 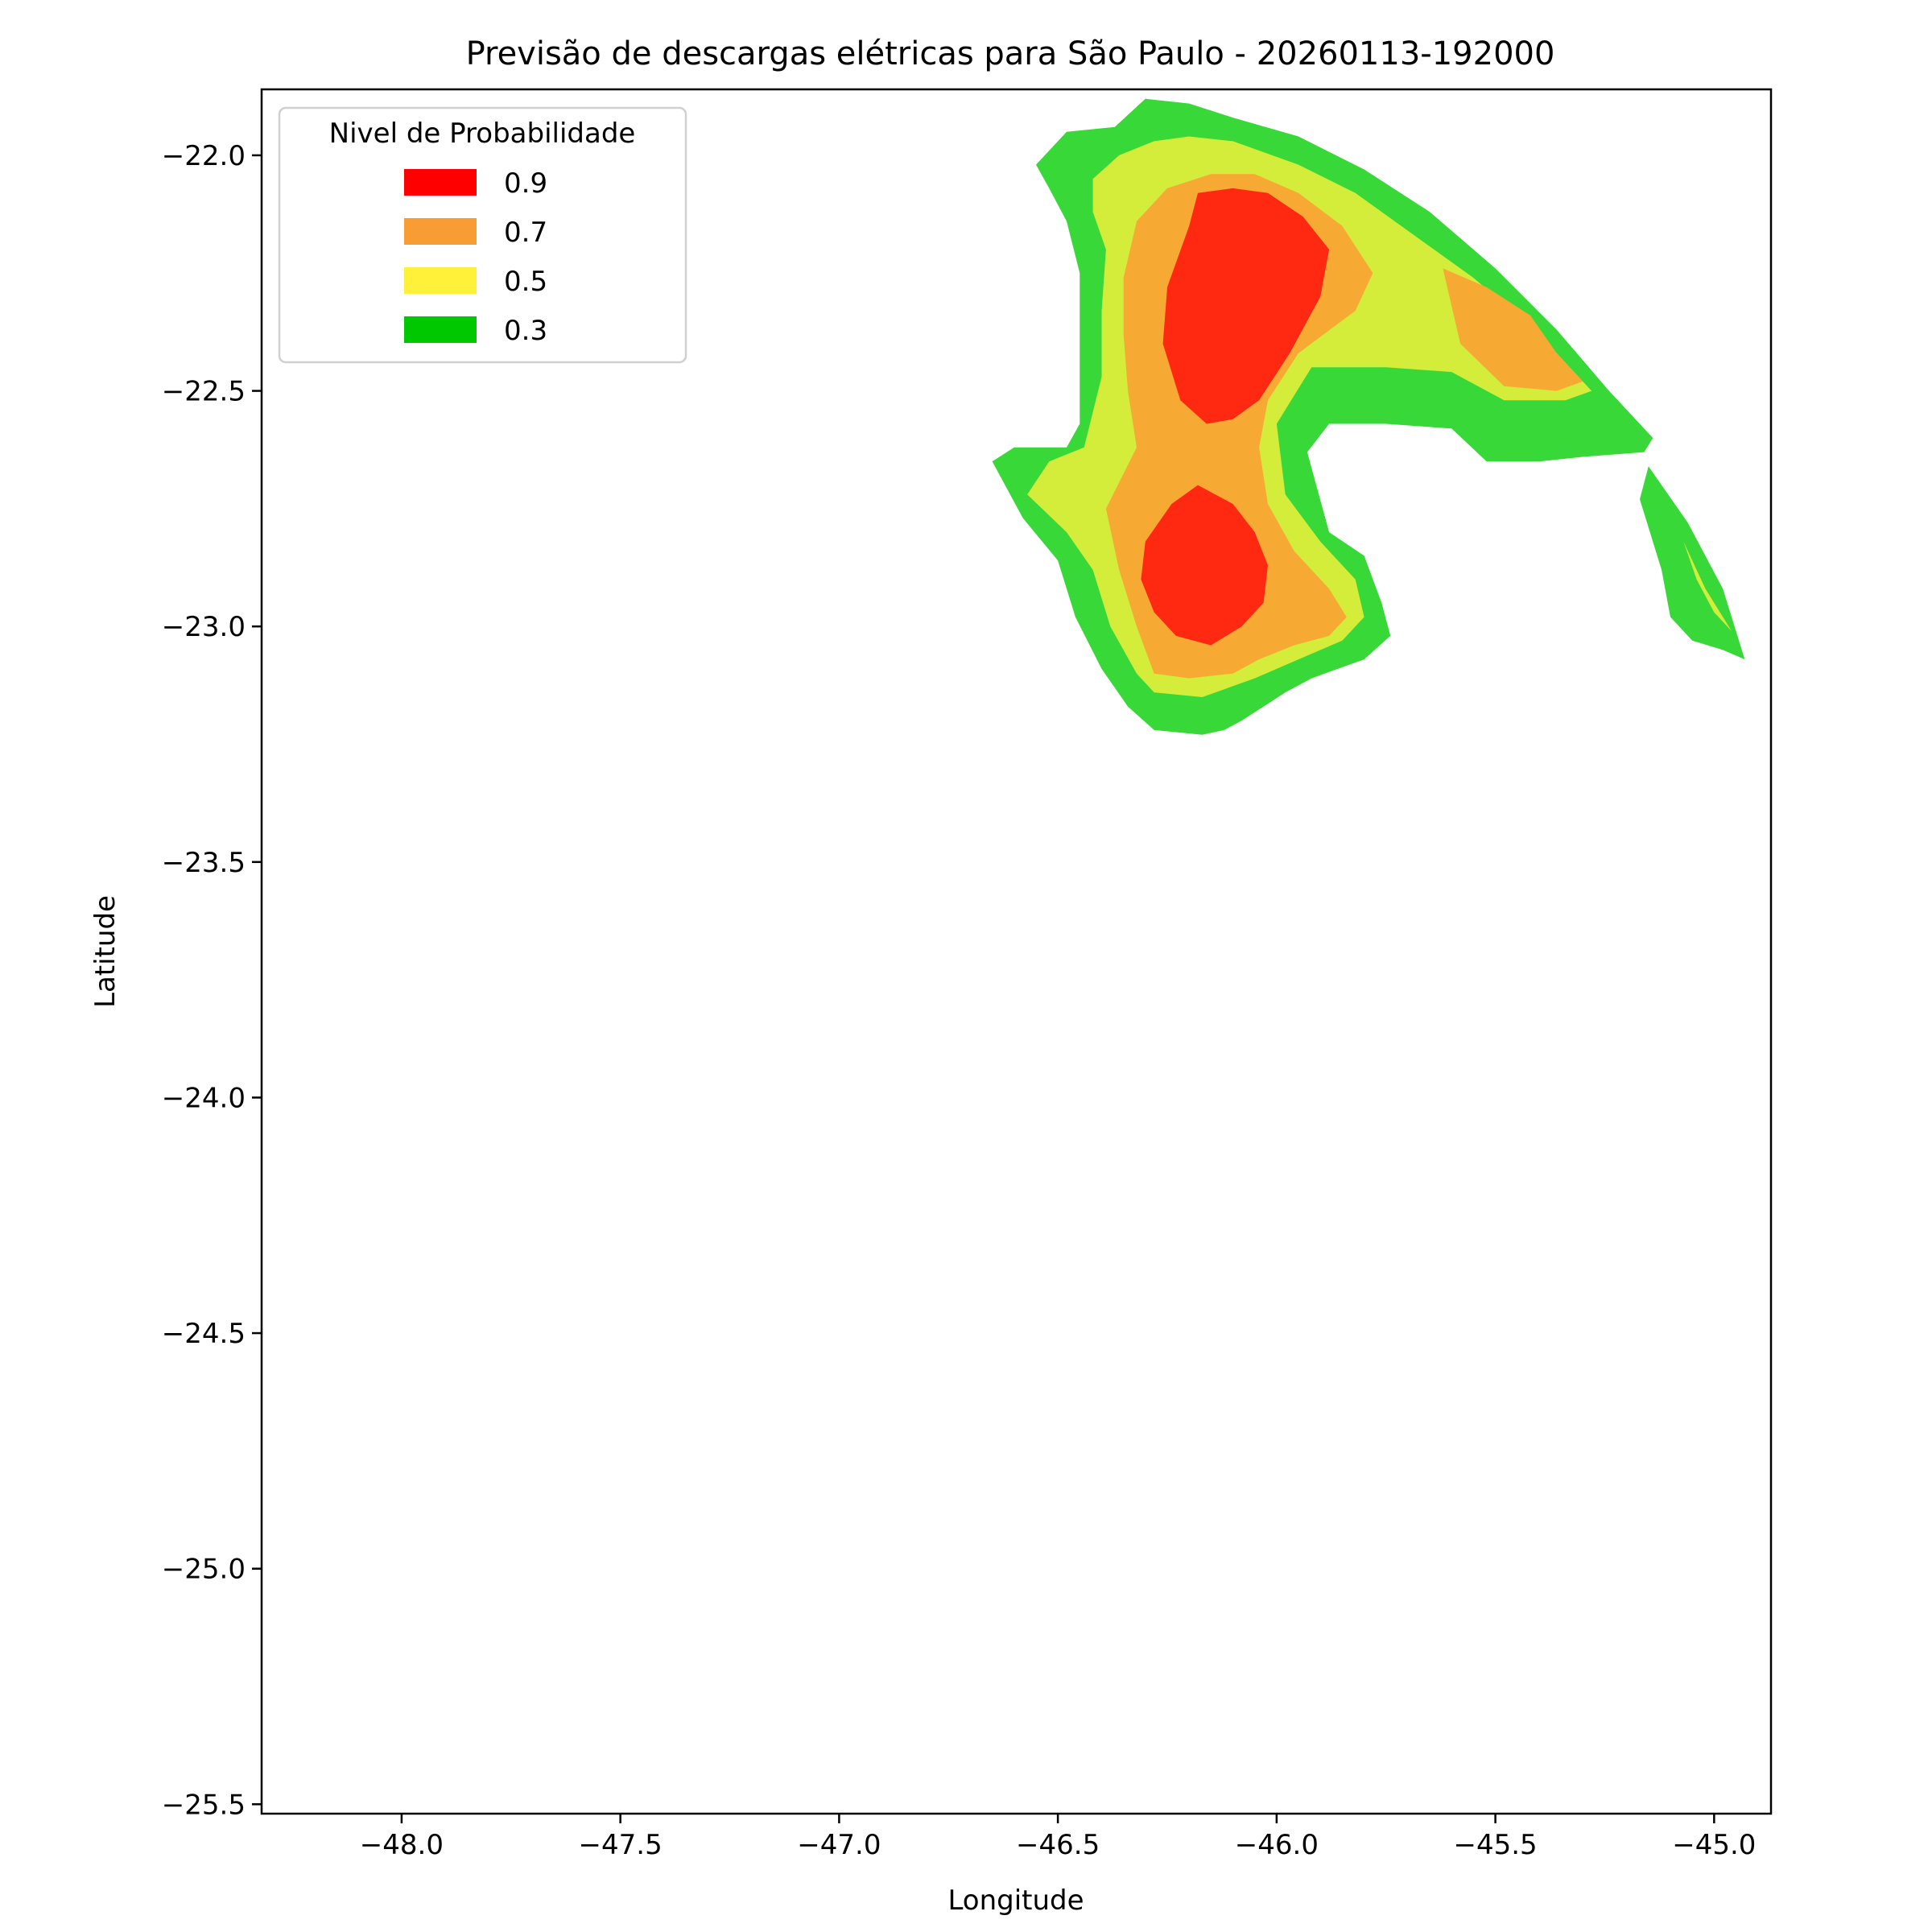 I want to click on y-tick-label-5: −24.5, so click(x=204, y=1334).